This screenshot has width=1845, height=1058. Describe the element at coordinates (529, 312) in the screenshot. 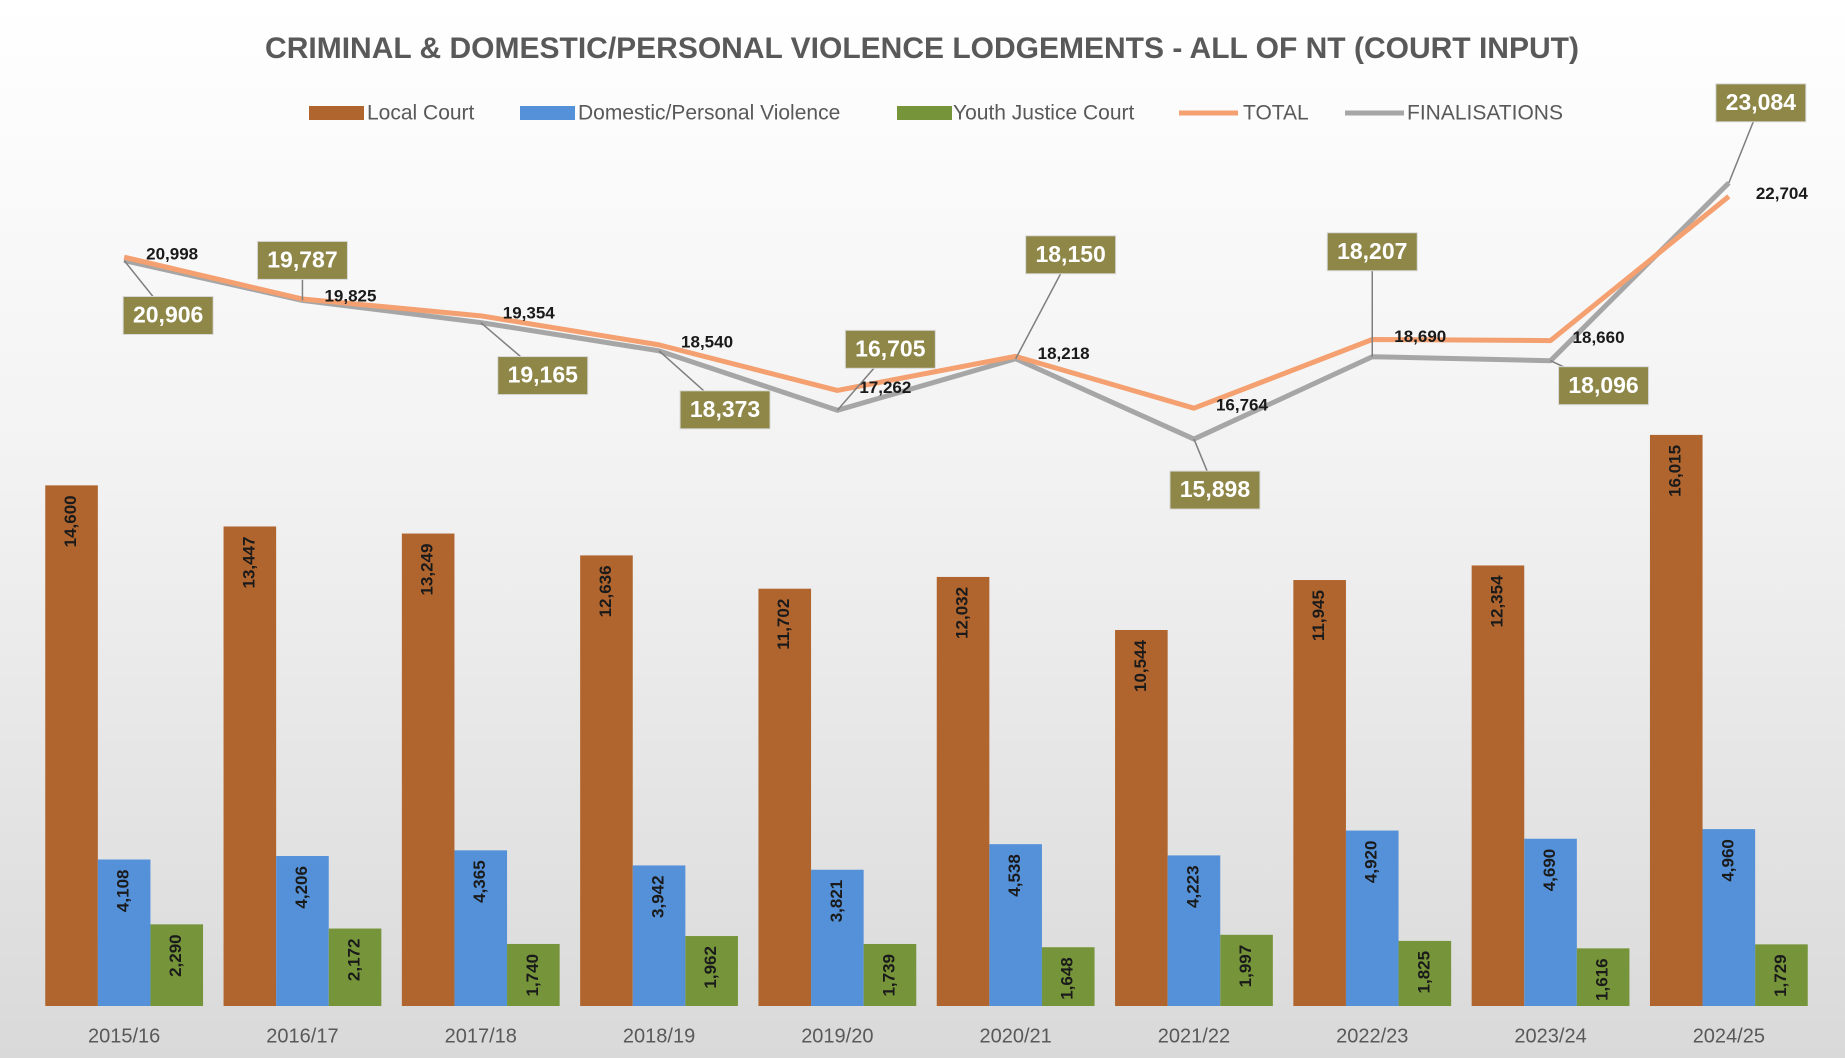

I see `data-label: 19,354` at that location.